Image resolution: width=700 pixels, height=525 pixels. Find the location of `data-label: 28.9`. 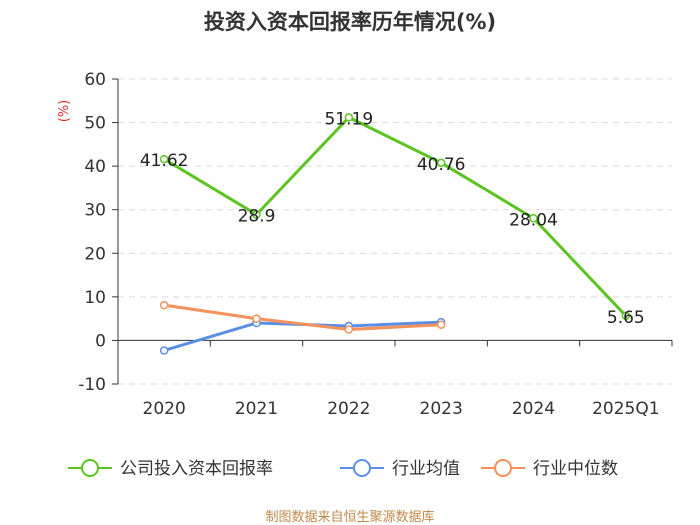

data-label: 28.9 is located at coordinates (257, 217).